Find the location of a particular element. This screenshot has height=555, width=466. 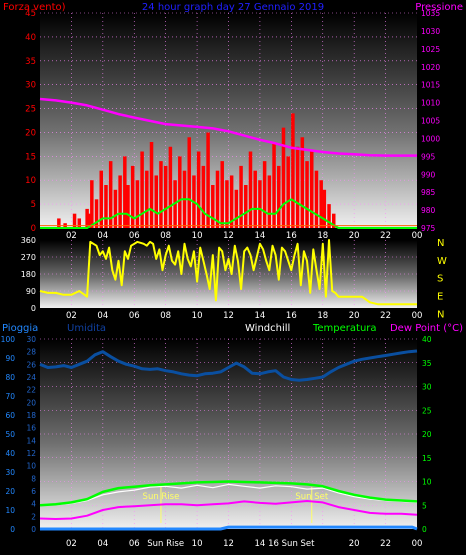

temperature-axis-tick: 30 is located at coordinates (427, 387).